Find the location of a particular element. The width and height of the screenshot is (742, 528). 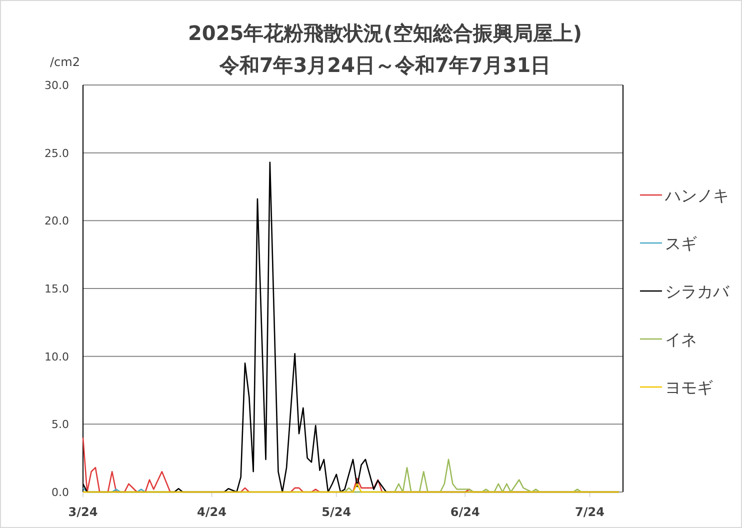

y-tick-label: 0.0 is located at coordinates (60, 492).